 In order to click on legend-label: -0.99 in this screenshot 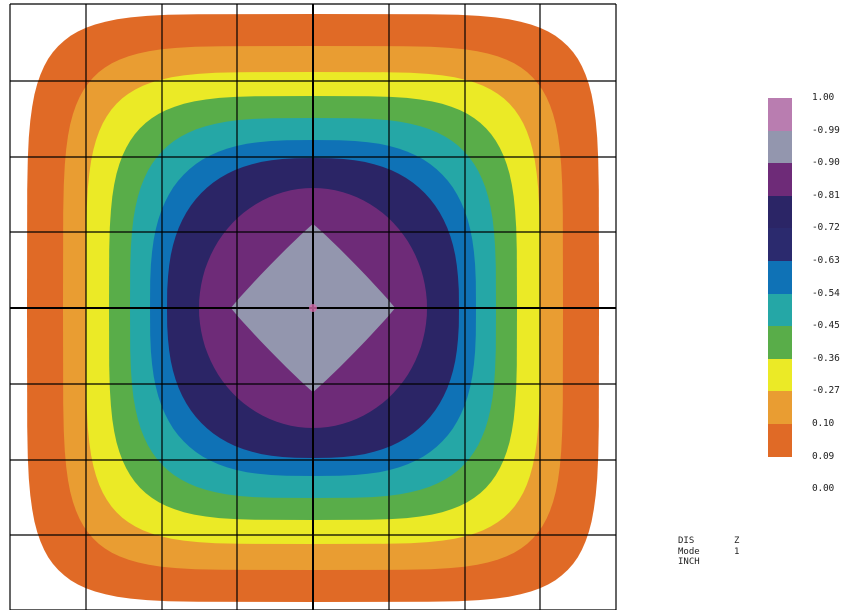, I will do `click(826, 130)`.